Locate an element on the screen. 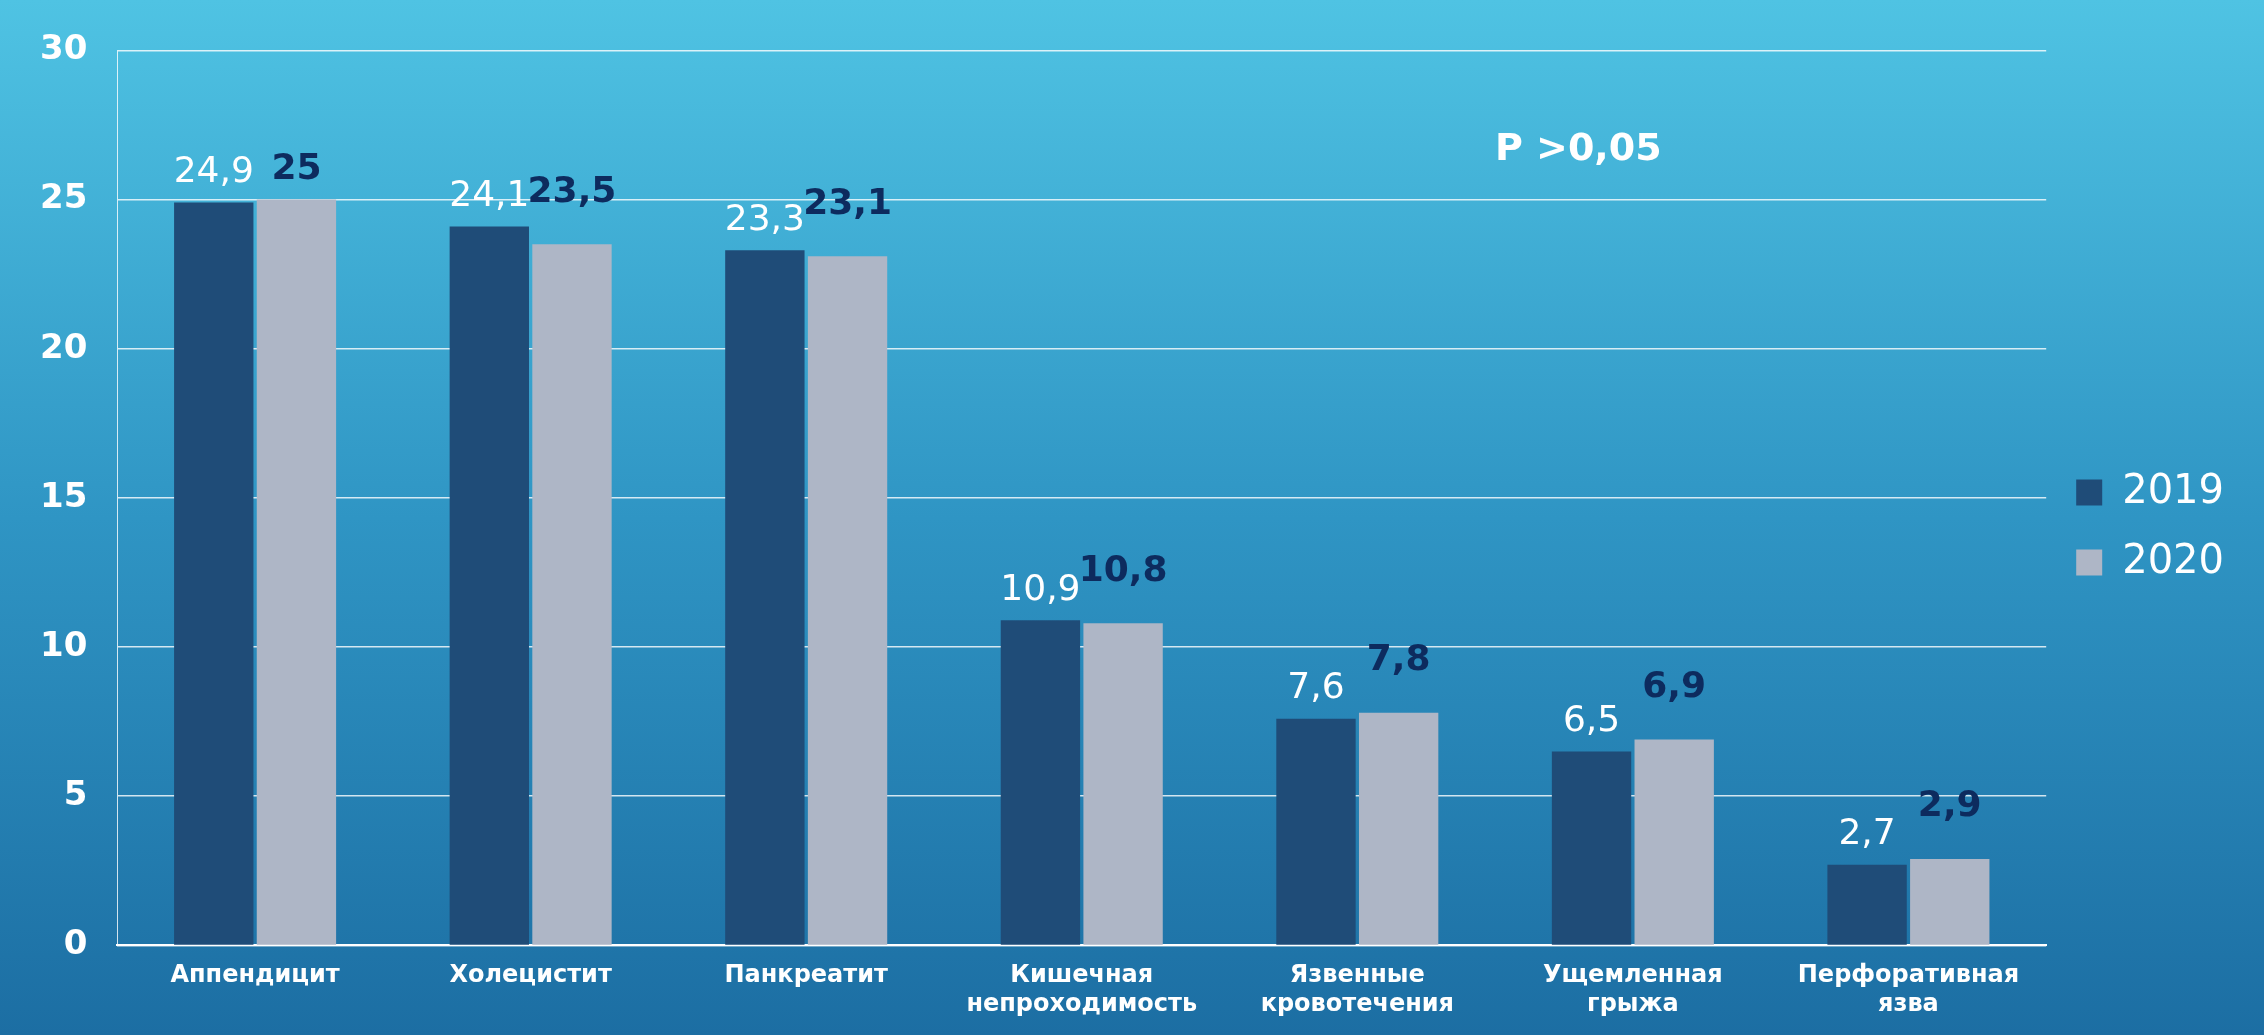 Image resolution: width=2264 pixels, height=1035 pixels. y-tick-label: 30 is located at coordinates (63, 47).